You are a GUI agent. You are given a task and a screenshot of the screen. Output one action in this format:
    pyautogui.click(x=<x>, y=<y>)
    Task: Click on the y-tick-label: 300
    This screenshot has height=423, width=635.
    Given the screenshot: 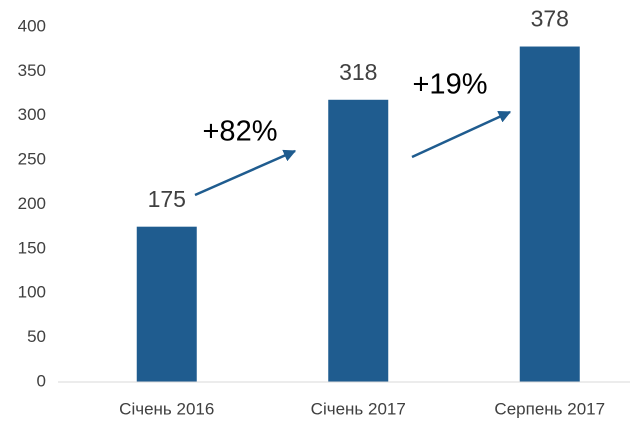 What is the action you would take?
    pyautogui.click(x=32, y=114)
    